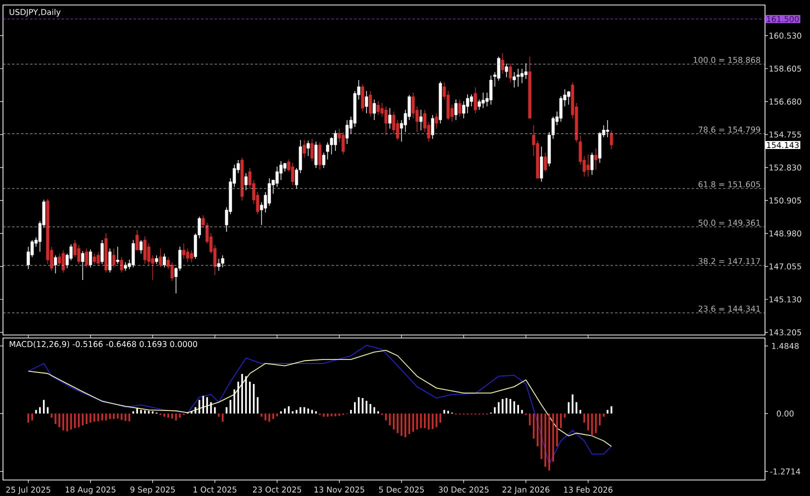 The image size is (810, 496). What do you see at coordinates (786, 35) in the screenshot?
I see `y-tick-label: 160.530` at bounding box center [786, 35].